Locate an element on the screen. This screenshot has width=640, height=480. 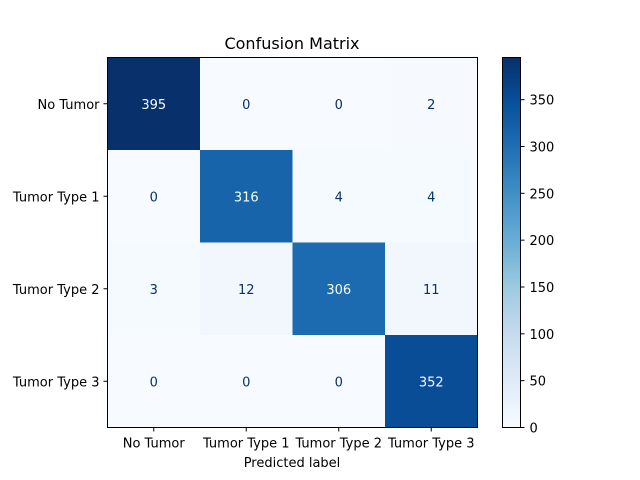
cell-value-label: 306 is located at coordinates (338, 290).